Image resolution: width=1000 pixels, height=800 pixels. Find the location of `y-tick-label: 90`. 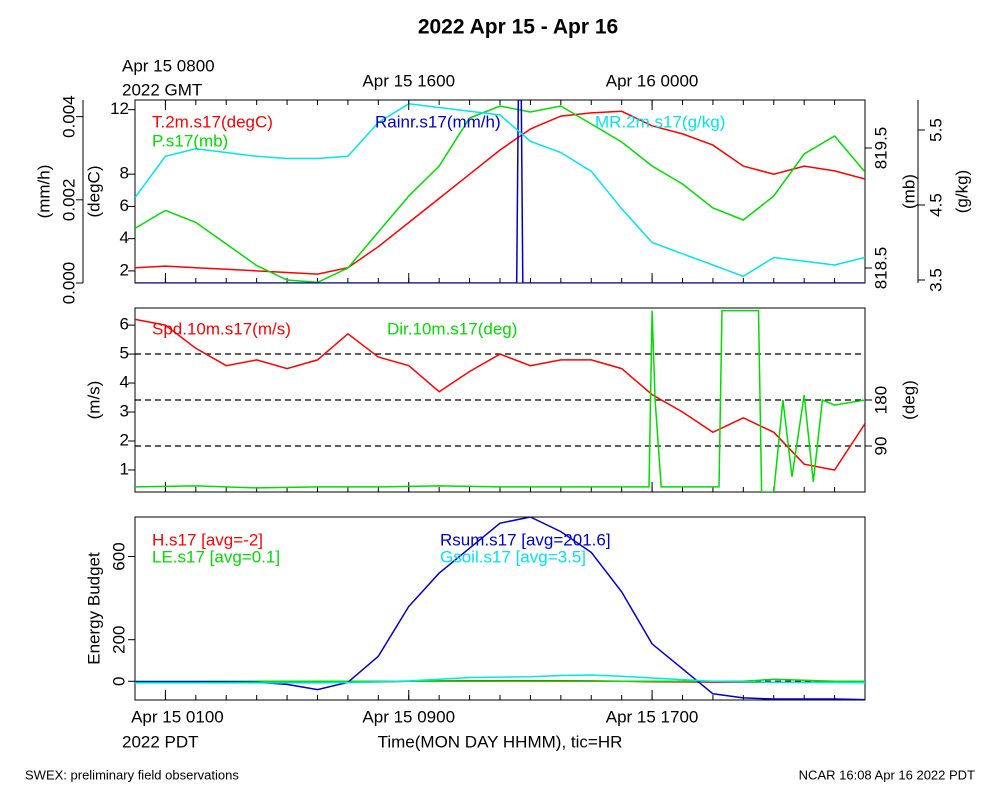

y-tick-label: 90 is located at coordinates (880, 446).